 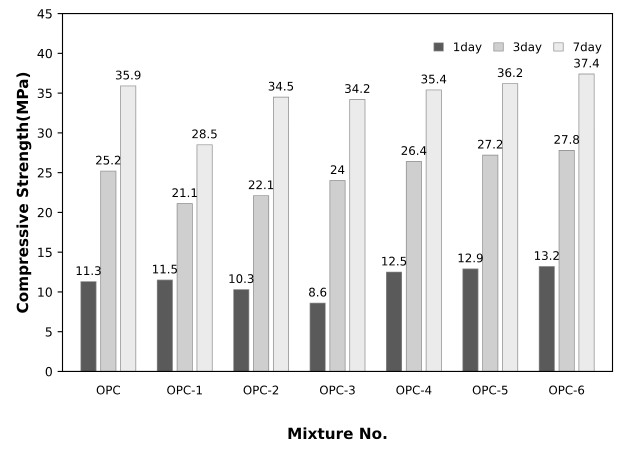 I want to click on legend-label: 7day, so click(x=588, y=48).